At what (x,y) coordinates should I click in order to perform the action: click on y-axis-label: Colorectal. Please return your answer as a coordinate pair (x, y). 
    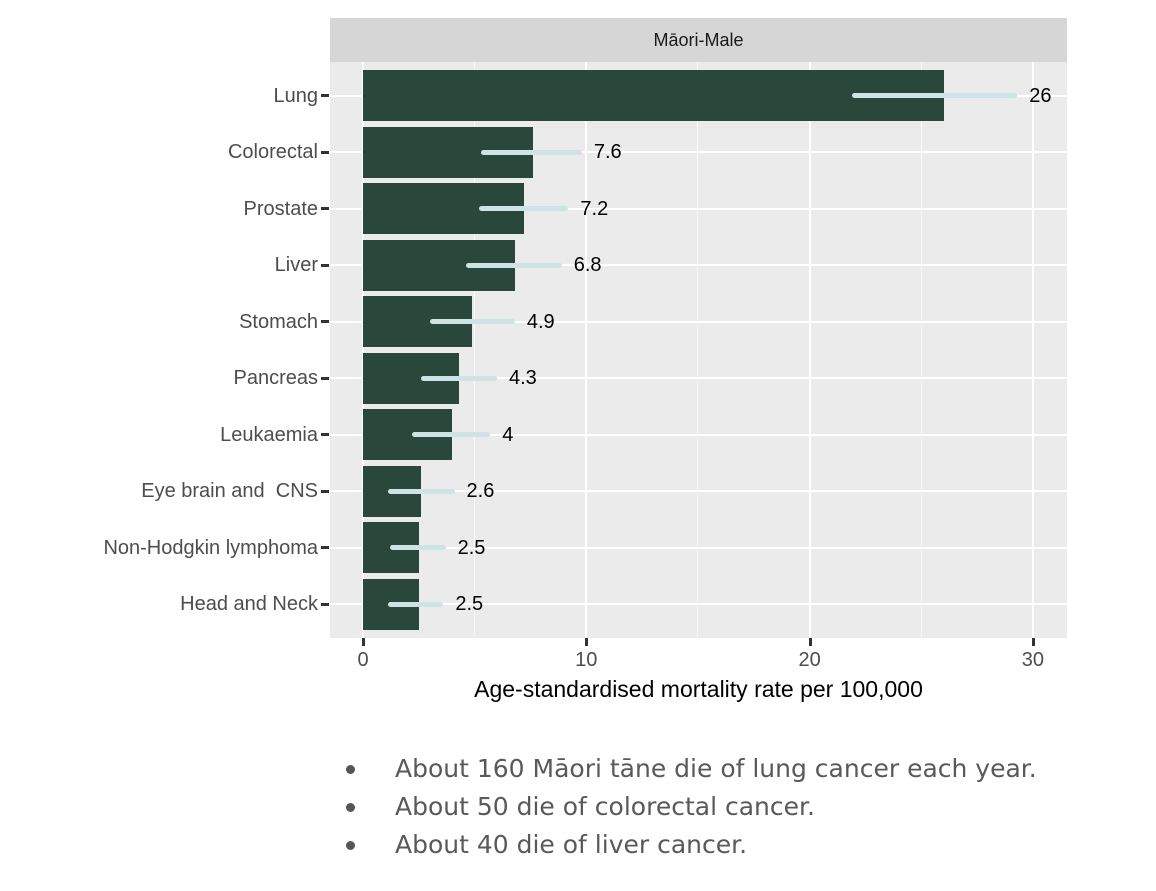
    Looking at the image, I should click on (272, 152).